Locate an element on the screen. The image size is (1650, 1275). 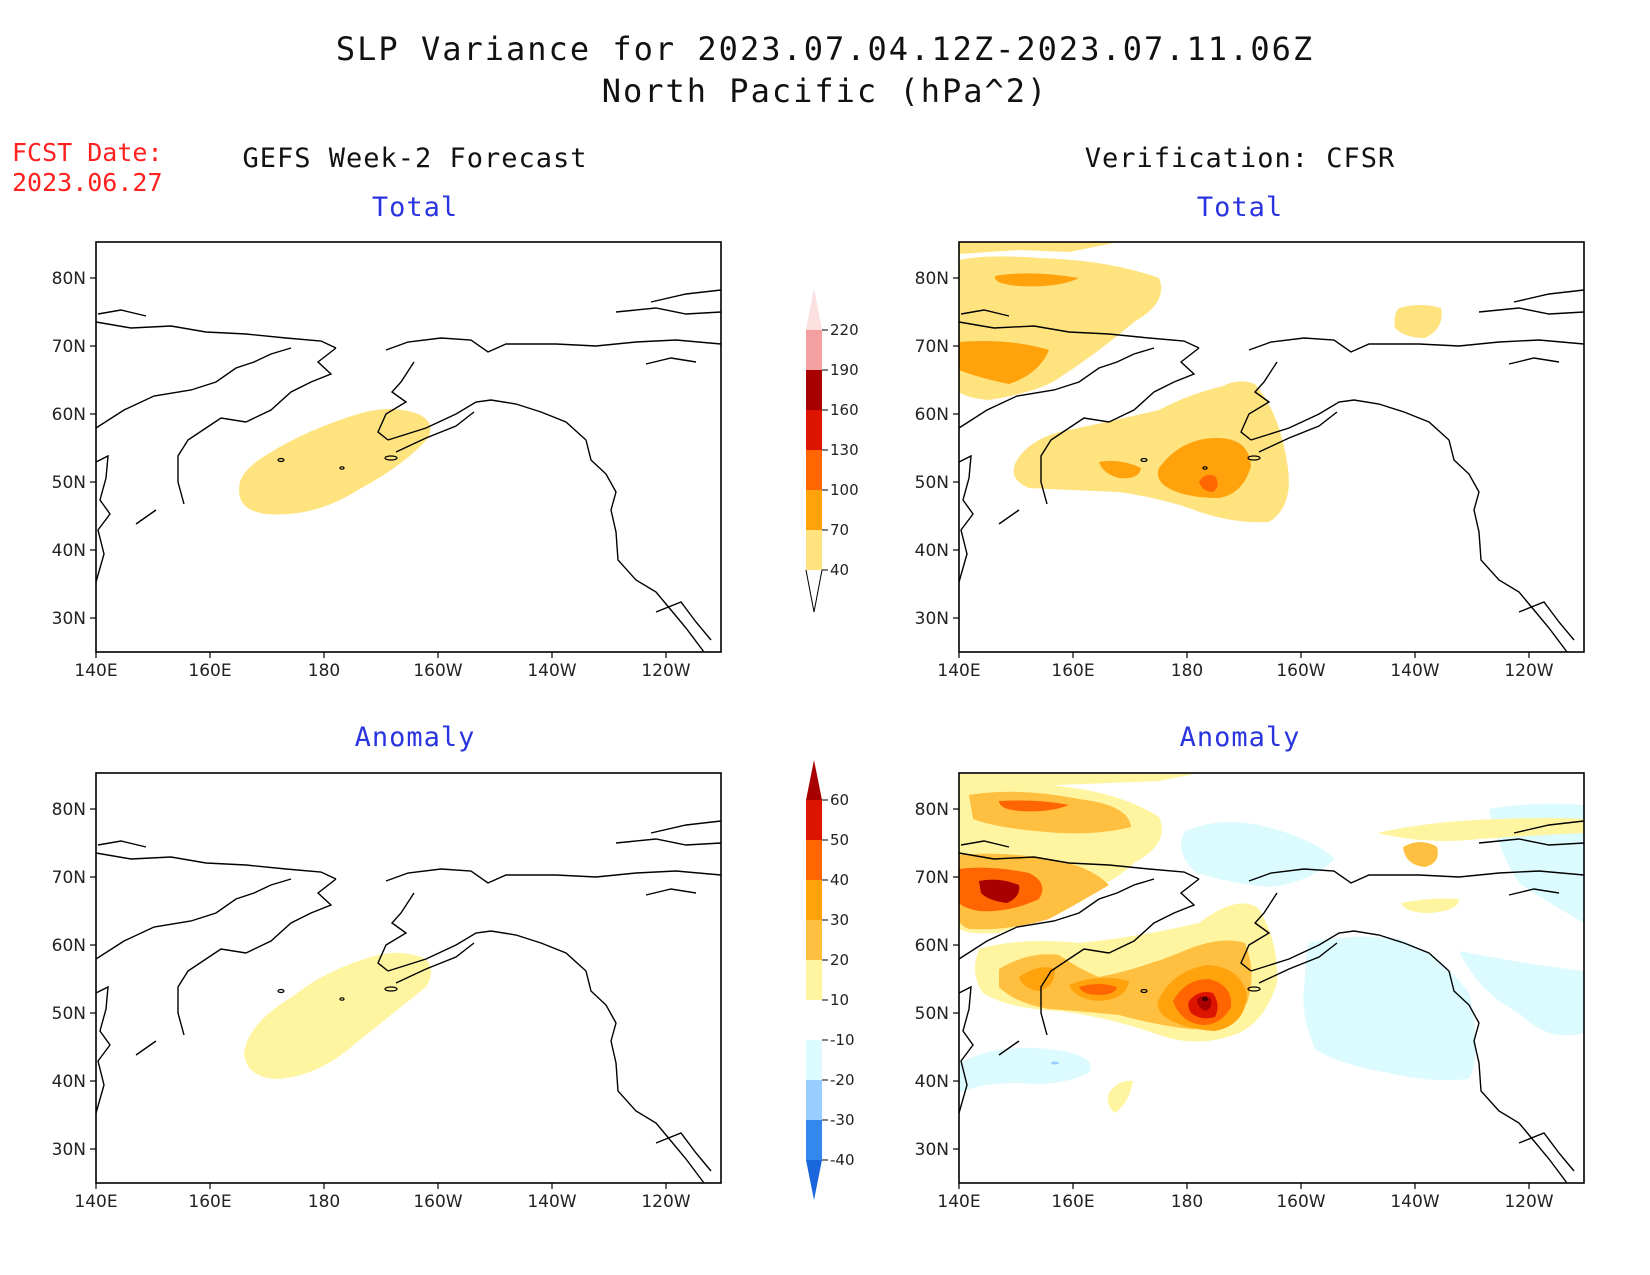
colorbar-total-label: 130 is located at coordinates (844, 450).